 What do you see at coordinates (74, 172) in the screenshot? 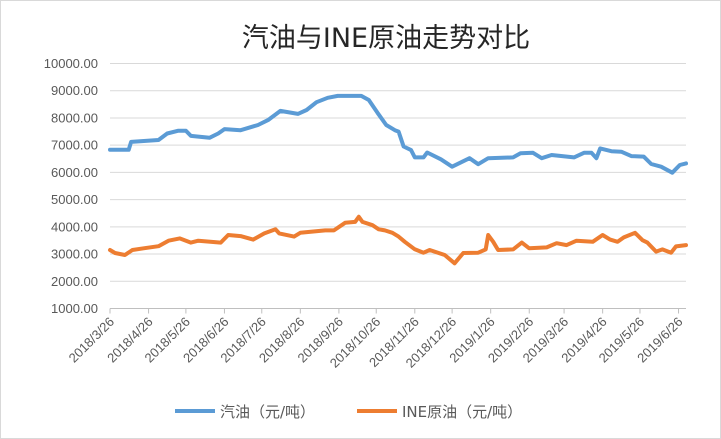
I see `y-tick-label: 6000.00` at bounding box center [74, 172].